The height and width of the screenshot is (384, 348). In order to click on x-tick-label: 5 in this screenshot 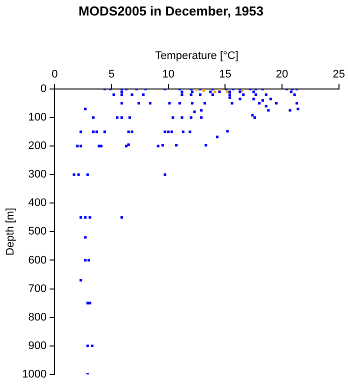, I will do `click(111, 74)`.